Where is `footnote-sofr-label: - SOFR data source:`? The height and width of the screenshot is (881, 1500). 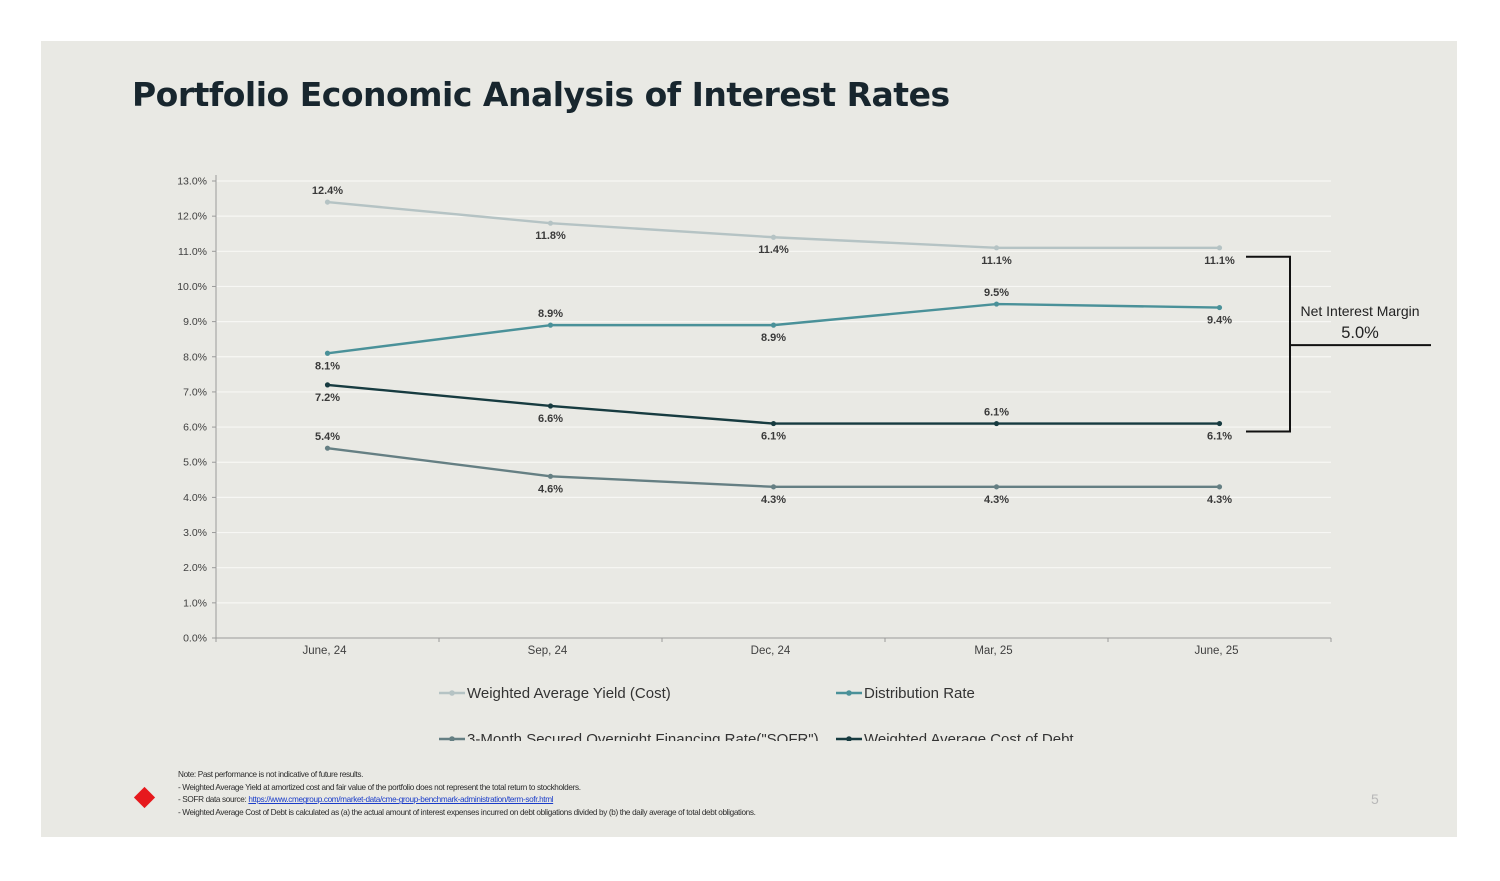 footnote-sofr-label: - SOFR data source: is located at coordinates (213, 800).